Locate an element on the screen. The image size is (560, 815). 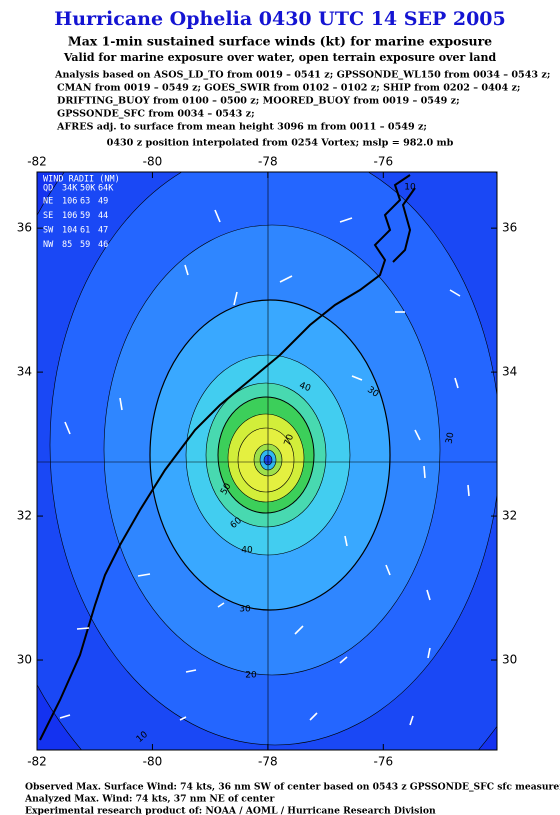
radii-cell: 46 is located at coordinates (103, 245).